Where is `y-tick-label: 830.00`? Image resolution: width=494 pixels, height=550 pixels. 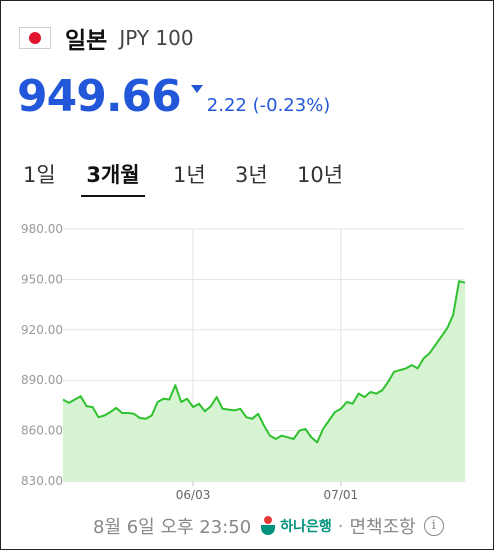
y-tick-label: 830.00 is located at coordinates (42, 481).